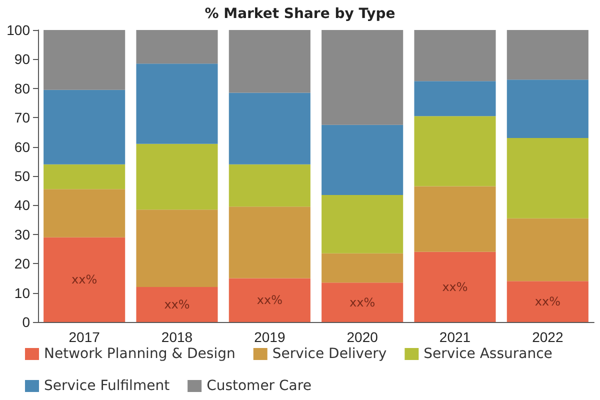 Image resolution: width=600 pixels, height=400 pixels. Describe the element at coordinates (22, 146) in the screenshot. I see `y-tick-label: 60` at that location.